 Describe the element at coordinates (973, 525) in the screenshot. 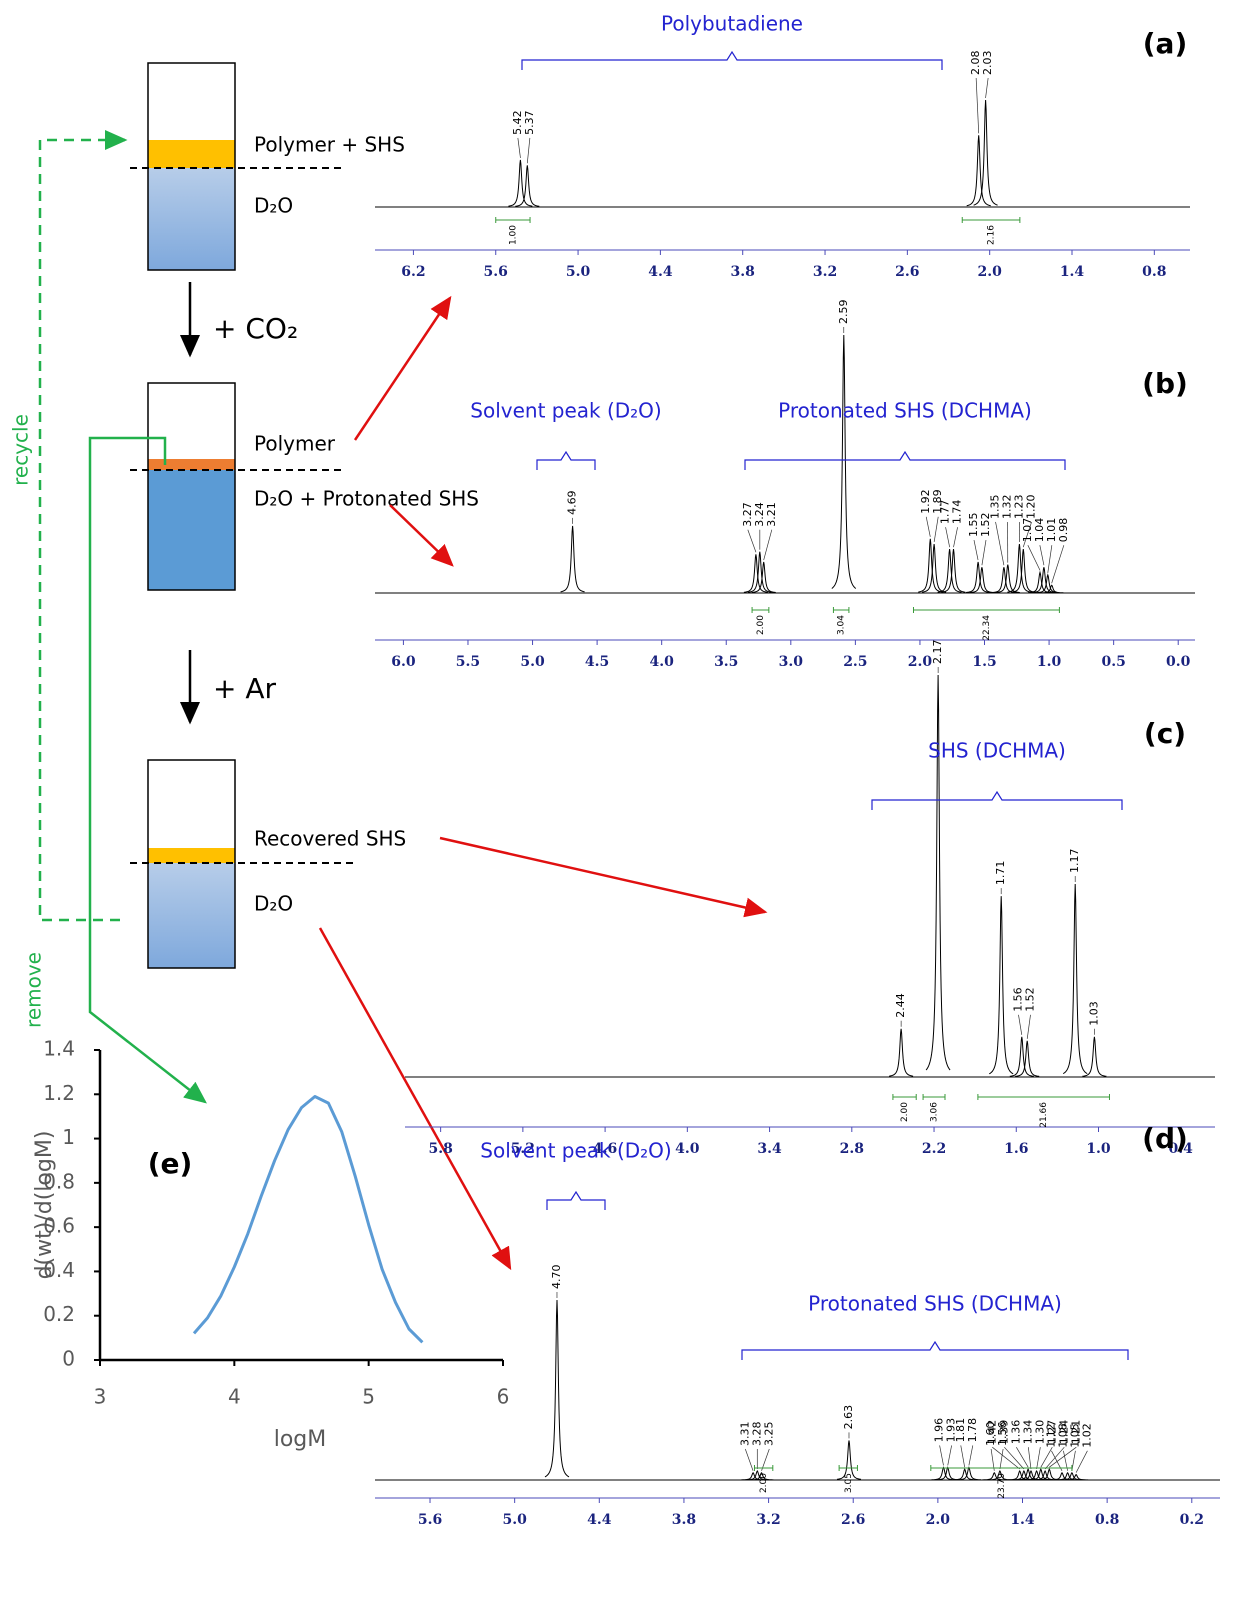

I see `peak-label: 1.55` at that location.